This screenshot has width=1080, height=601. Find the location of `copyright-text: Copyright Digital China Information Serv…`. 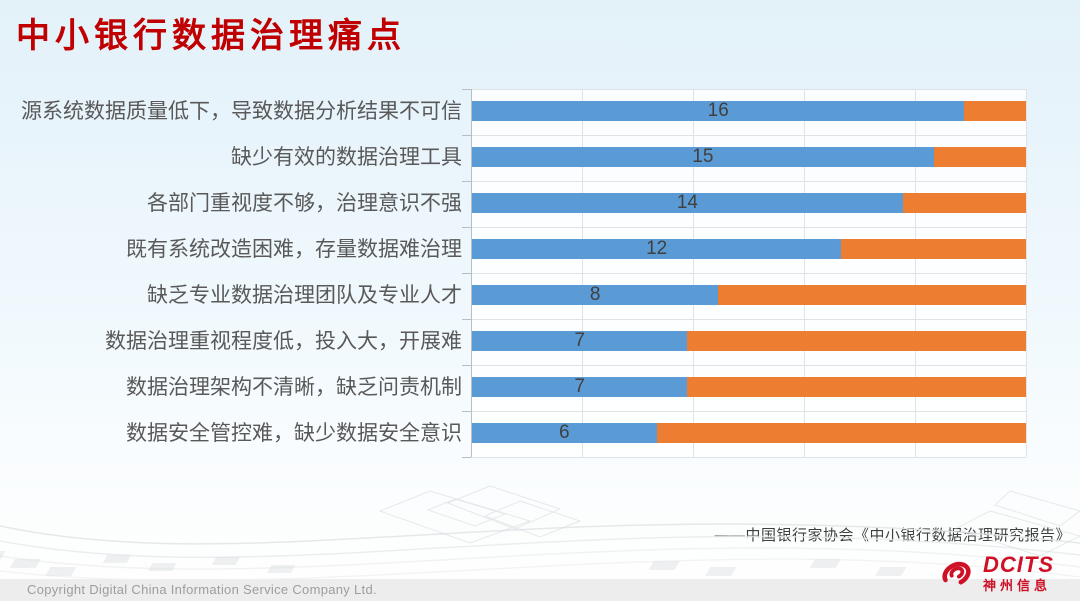

copyright-text: Copyright Digital China Information Serv… is located at coordinates (202, 589).